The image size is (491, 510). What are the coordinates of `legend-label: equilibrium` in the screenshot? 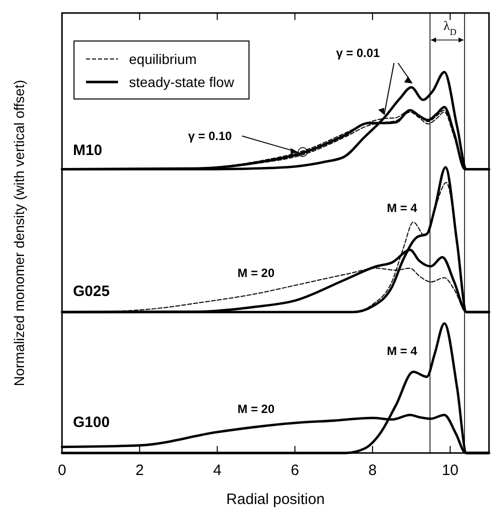 It's located at (163, 59).